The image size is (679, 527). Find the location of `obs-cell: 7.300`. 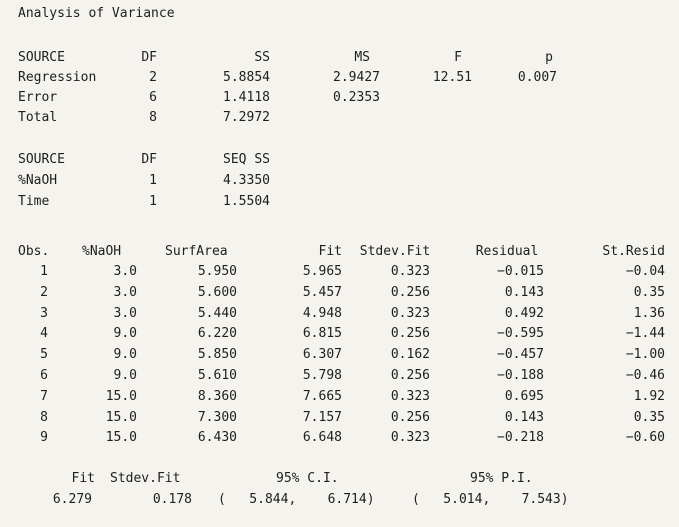

obs-cell: 7.300 is located at coordinates (217, 417).